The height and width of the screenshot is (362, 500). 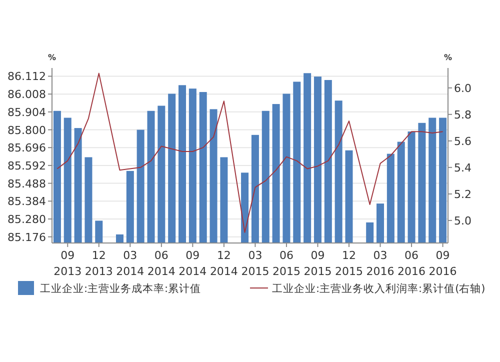 I want to click on x-tick-label: 09 2014, so click(x=192, y=263).